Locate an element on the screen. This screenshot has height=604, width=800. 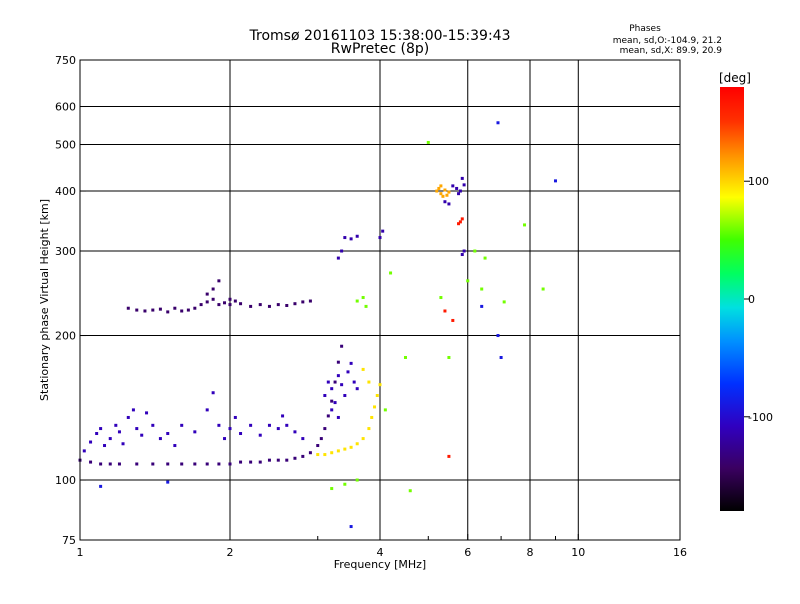
x-tick-label: 10 is located at coordinates (578, 552).